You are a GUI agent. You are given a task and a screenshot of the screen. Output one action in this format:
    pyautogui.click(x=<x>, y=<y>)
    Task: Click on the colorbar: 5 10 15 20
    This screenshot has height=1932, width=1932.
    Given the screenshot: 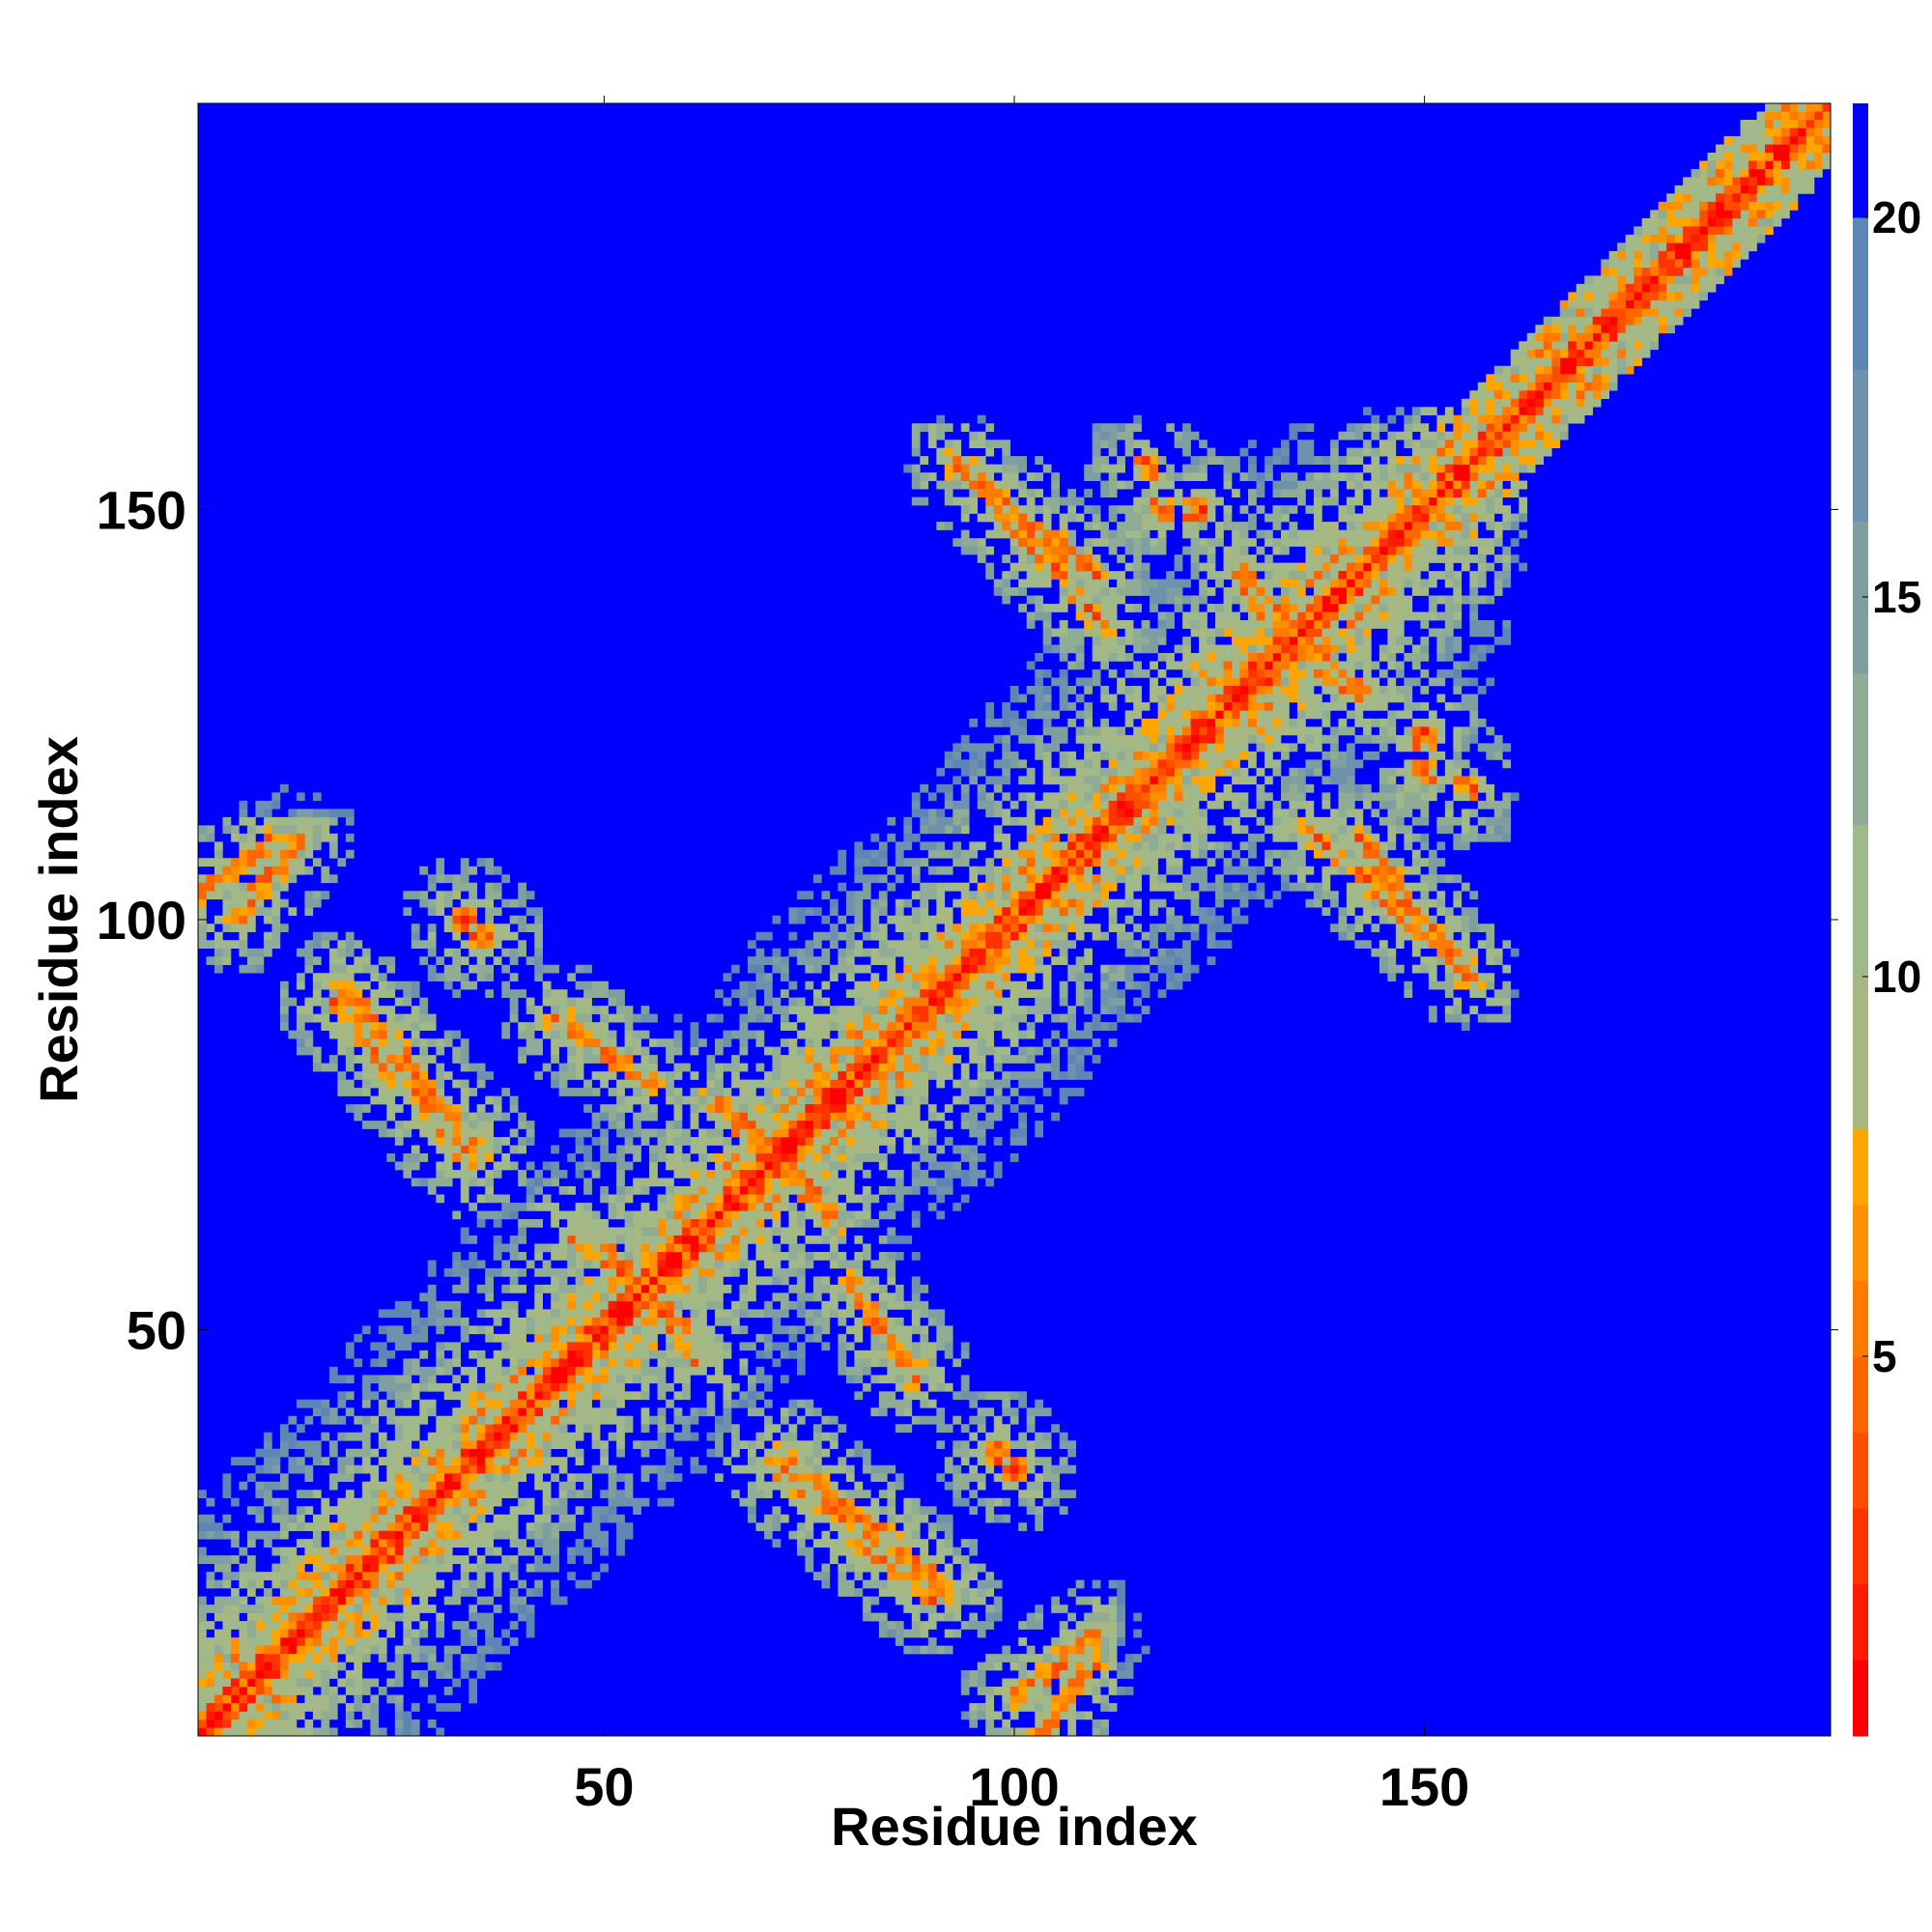 What is the action you would take?
    pyautogui.click(x=1887, y=920)
    